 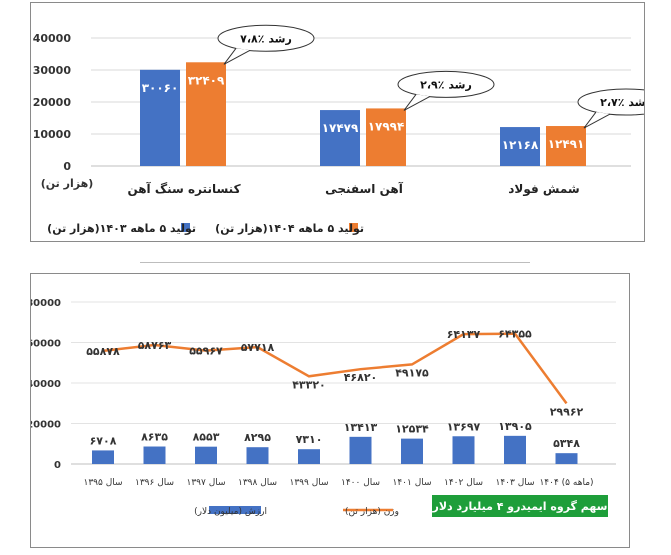 What do you see at coordinates (464, 334) in the screenshot?
I see `weight-line-label: ۶۴۱۳۷` at bounding box center [464, 334].